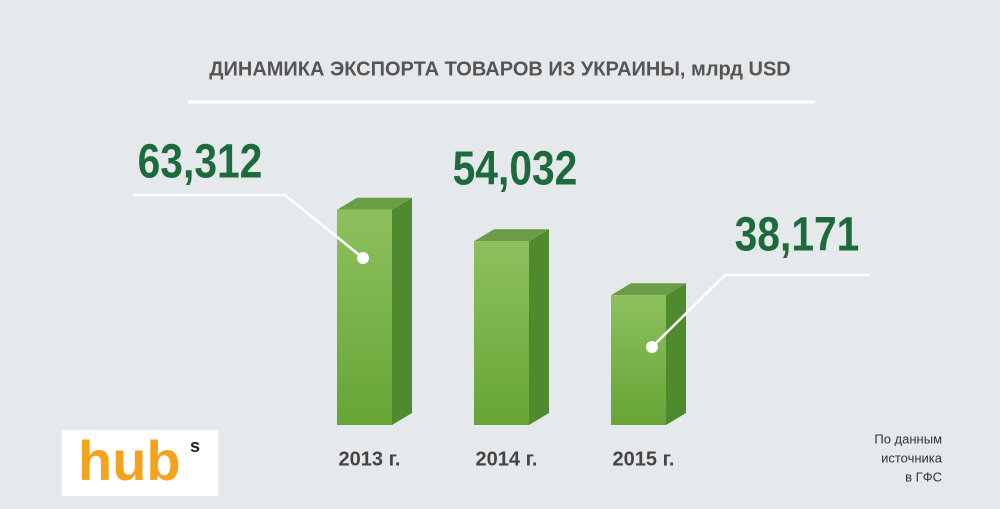 This screenshot has width=1000, height=509. I want to click on x-tick-label: 2013 г., so click(370, 459).